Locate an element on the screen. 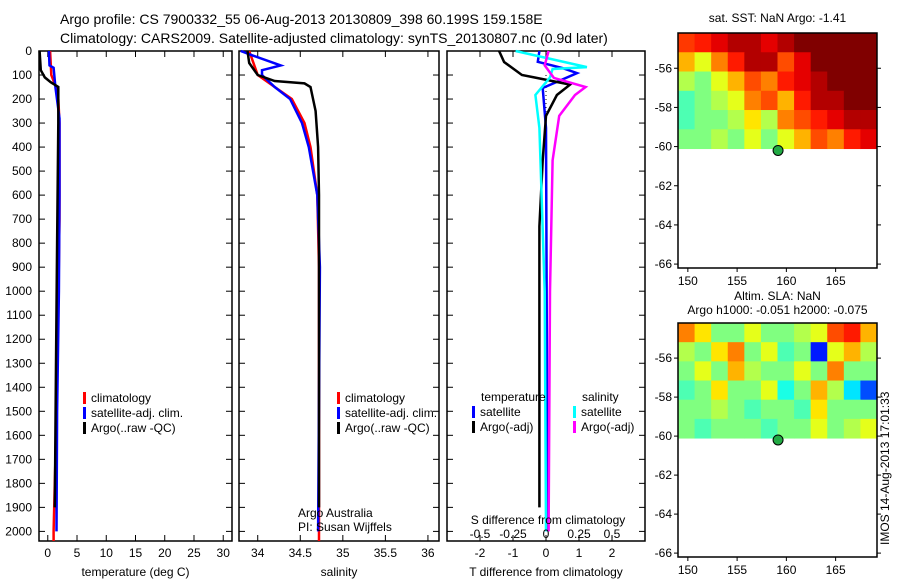 Image resolution: width=900 pixels, height=585 pixels. x-axis-label: salinity is located at coordinates (339, 572).